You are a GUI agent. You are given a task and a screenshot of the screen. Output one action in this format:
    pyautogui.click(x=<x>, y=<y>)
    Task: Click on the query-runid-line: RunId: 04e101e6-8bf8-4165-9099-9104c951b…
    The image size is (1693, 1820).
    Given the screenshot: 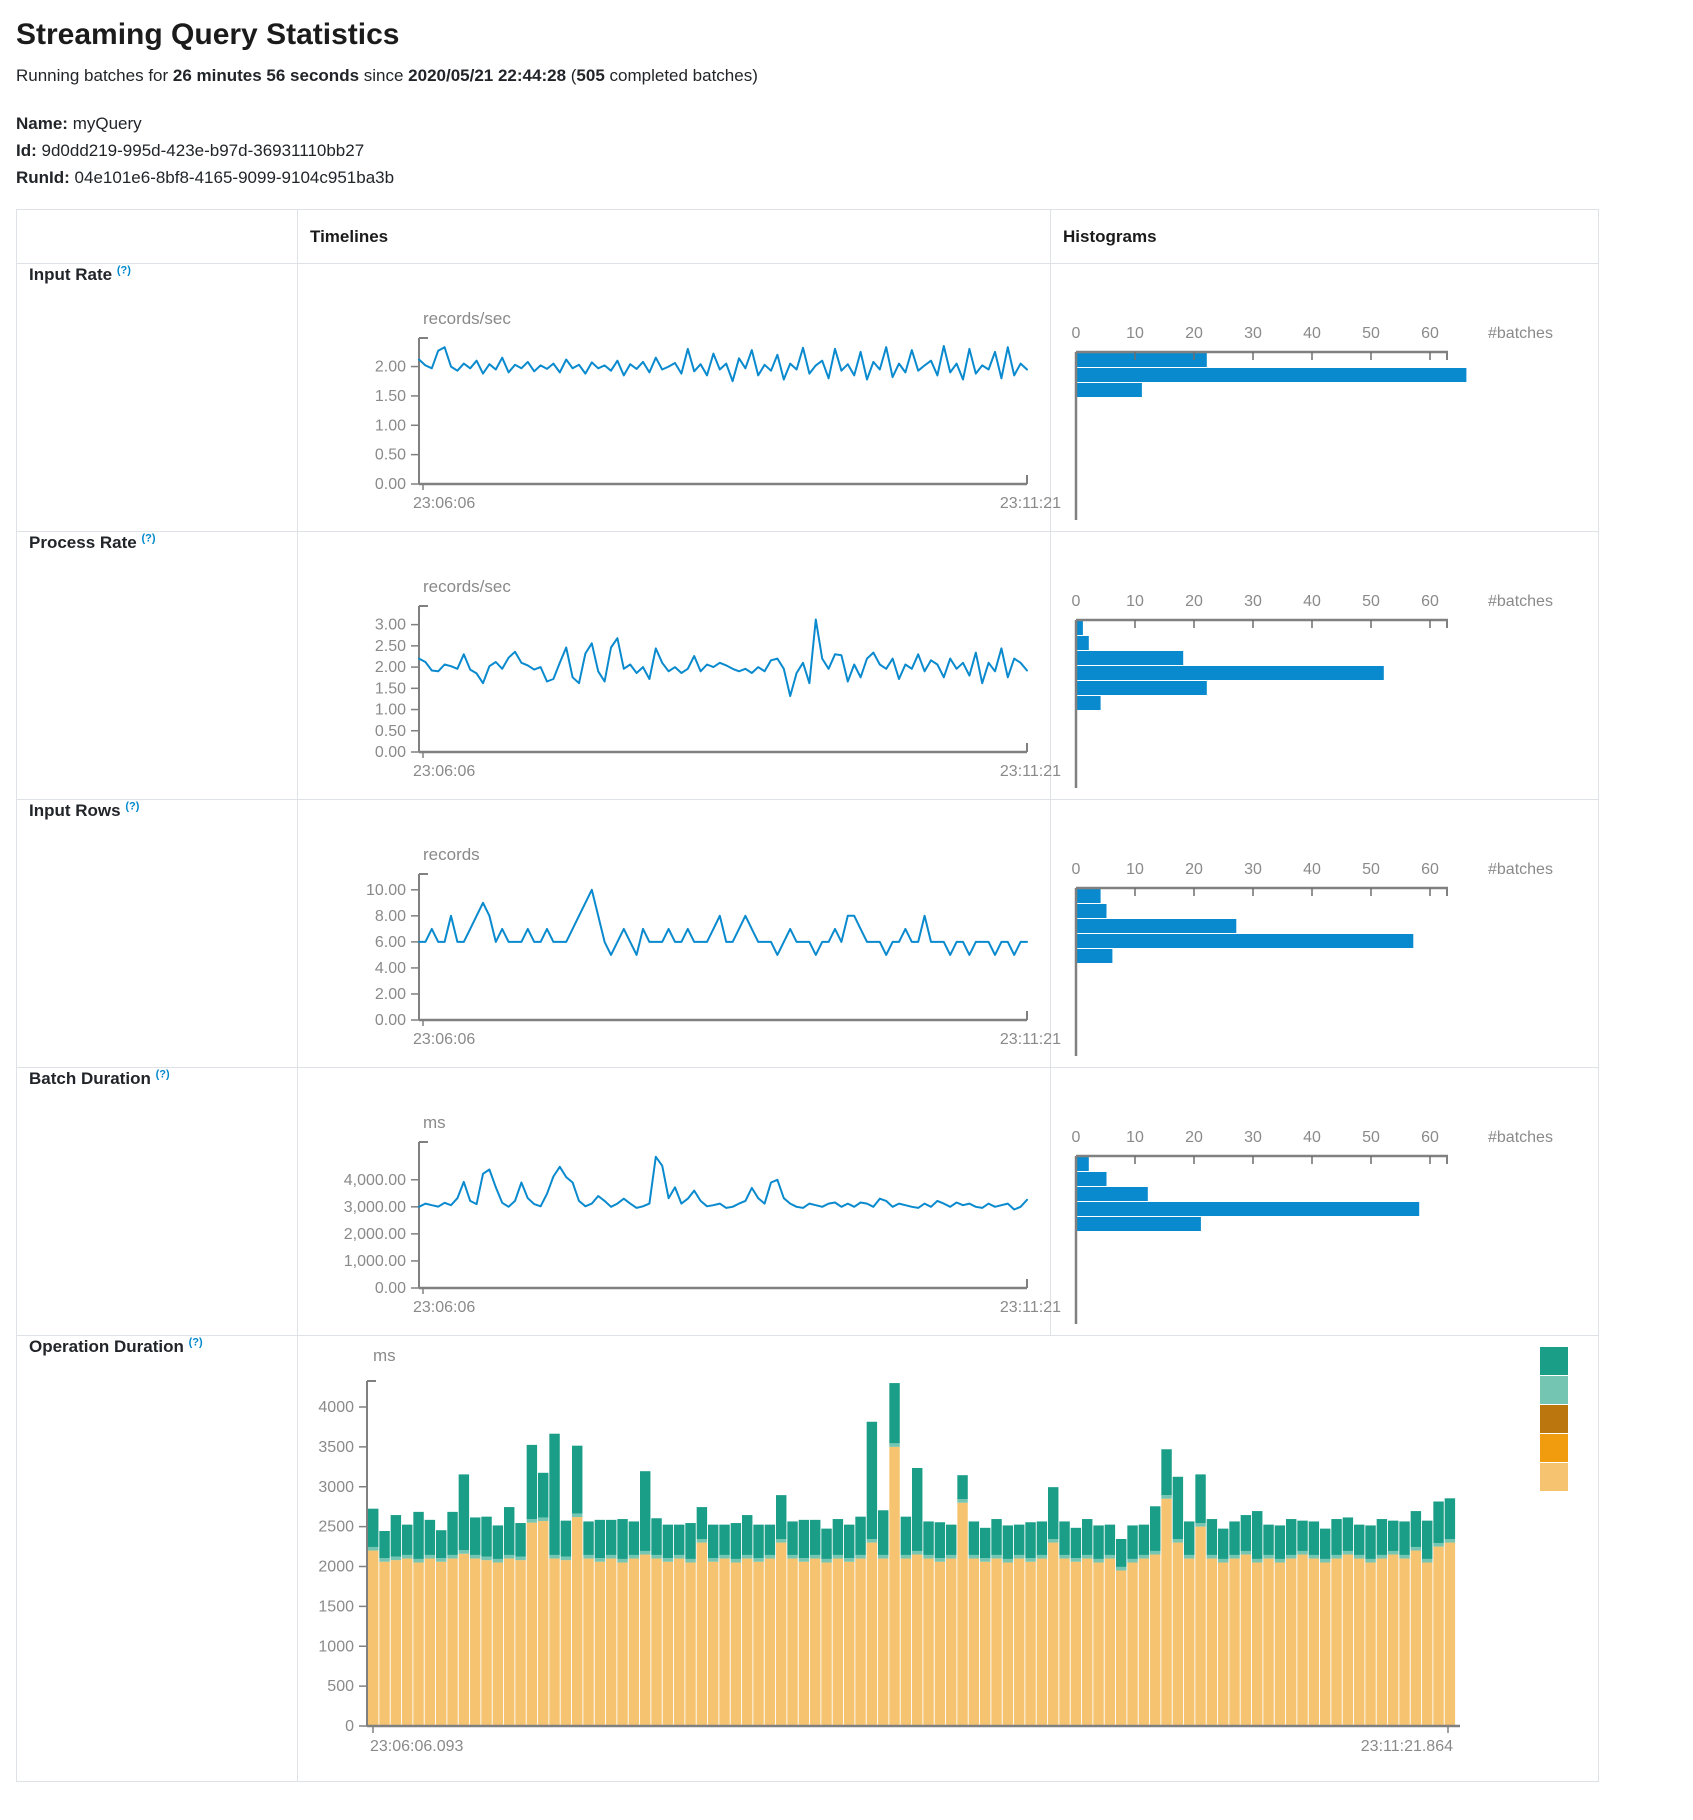 What is the action you would take?
    pyautogui.click(x=205, y=177)
    